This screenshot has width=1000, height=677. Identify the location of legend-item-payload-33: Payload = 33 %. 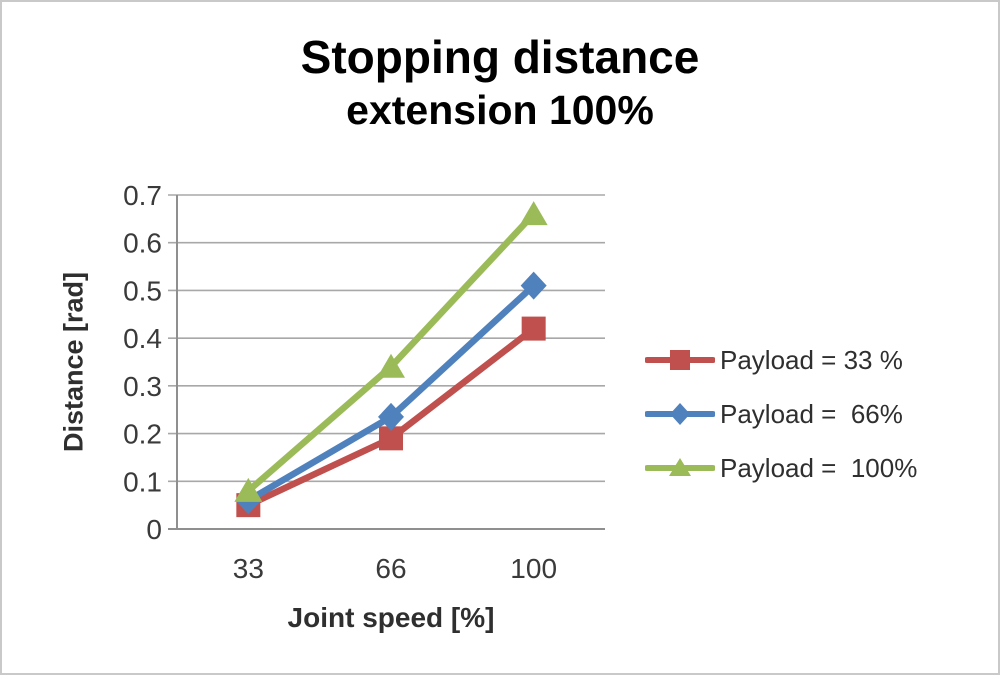
(780, 360).